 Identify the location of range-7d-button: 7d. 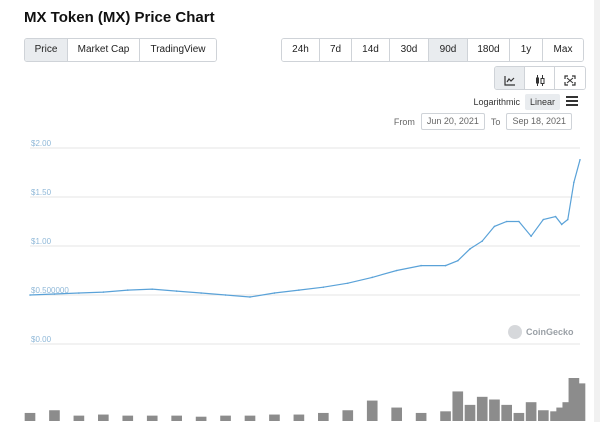
(336, 50).